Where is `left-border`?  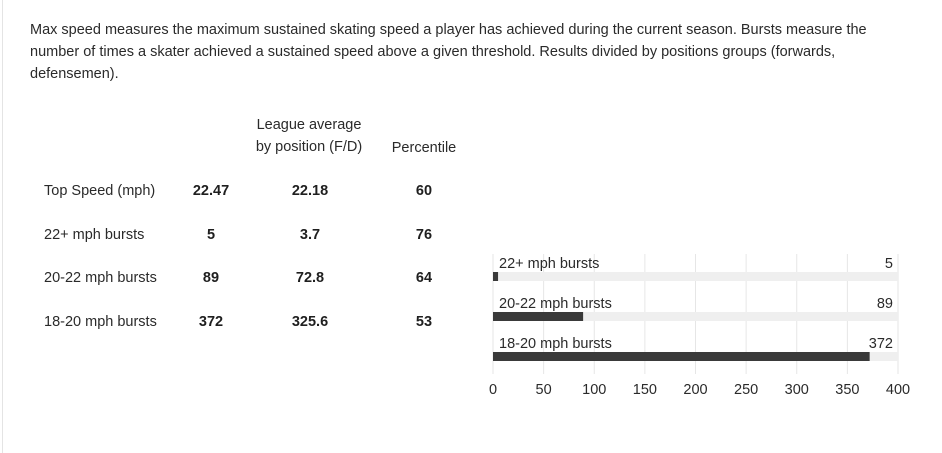 left-border is located at coordinates (2, 226).